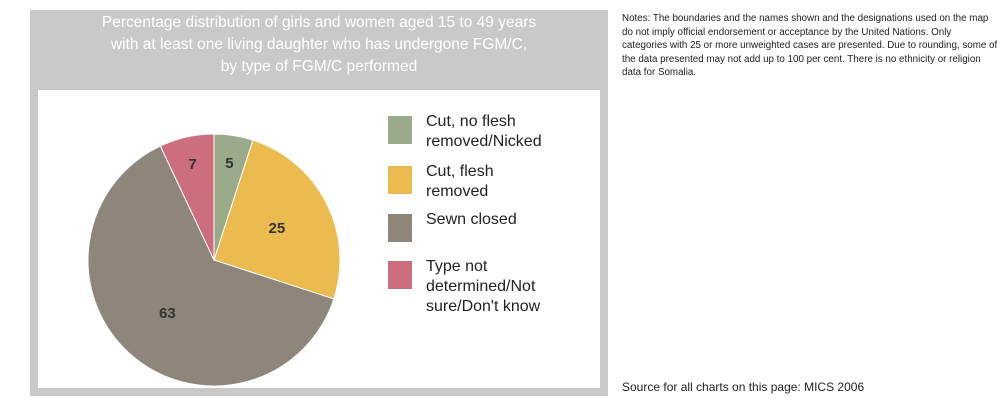 The height and width of the screenshot is (402, 1000). What do you see at coordinates (211, 266) in the screenshot?
I see `pie-slice-sewn-closed` at bounding box center [211, 266].